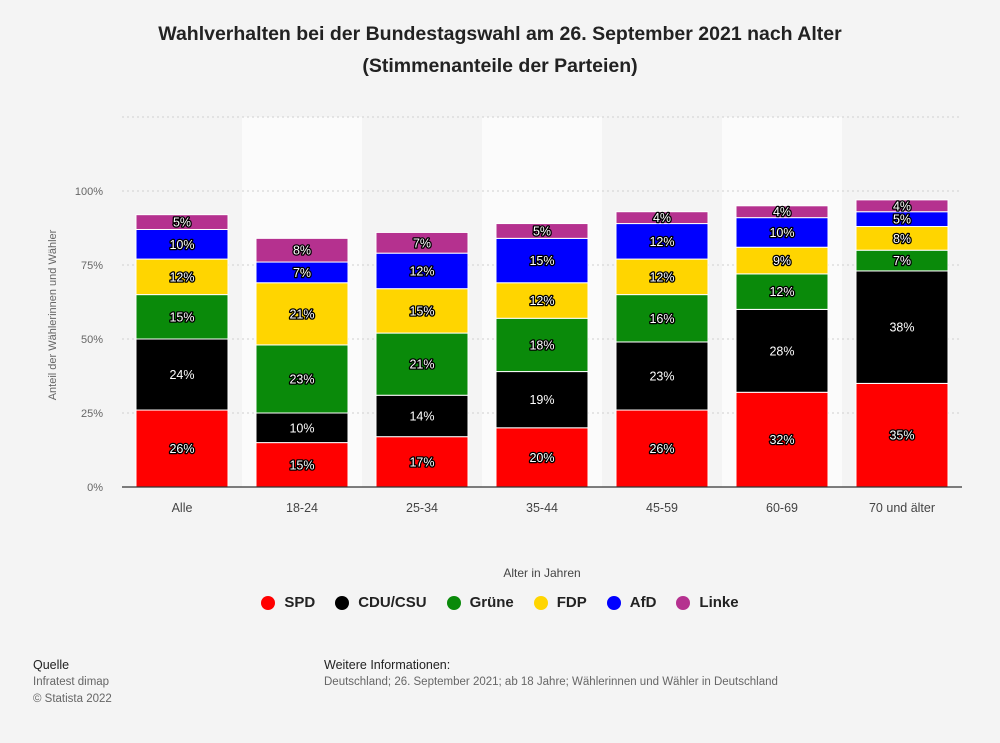  I want to click on legend-item: Linke, so click(707, 602).